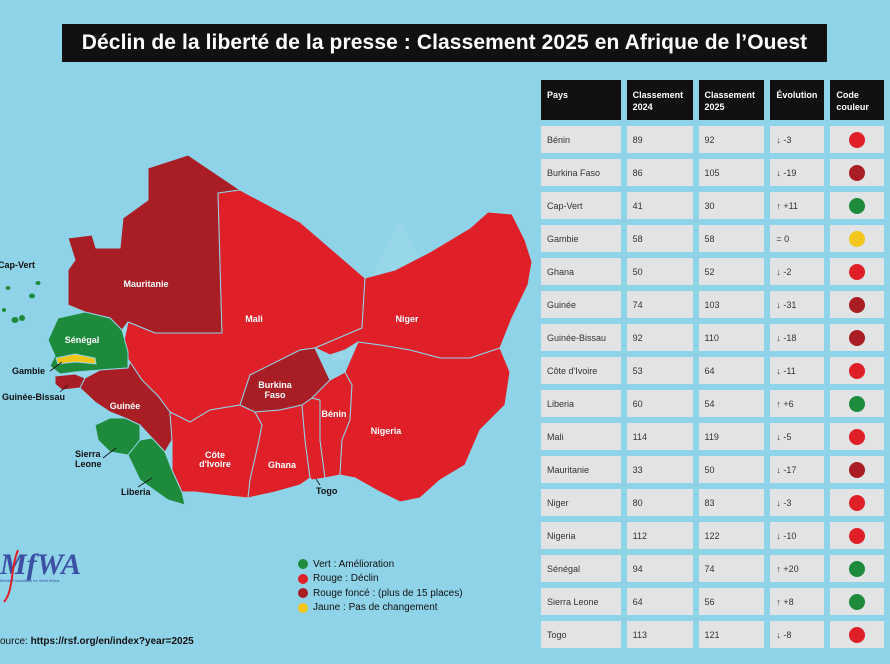 The image size is (890, 664). Describe the element at coordinates (581, 100) in the screenshot. I see `header-pays: Pays` at that location.